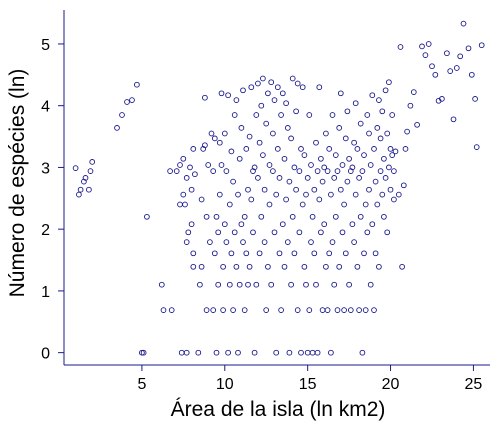  I want to click on x-tick-label: 20, so click(391, 384).